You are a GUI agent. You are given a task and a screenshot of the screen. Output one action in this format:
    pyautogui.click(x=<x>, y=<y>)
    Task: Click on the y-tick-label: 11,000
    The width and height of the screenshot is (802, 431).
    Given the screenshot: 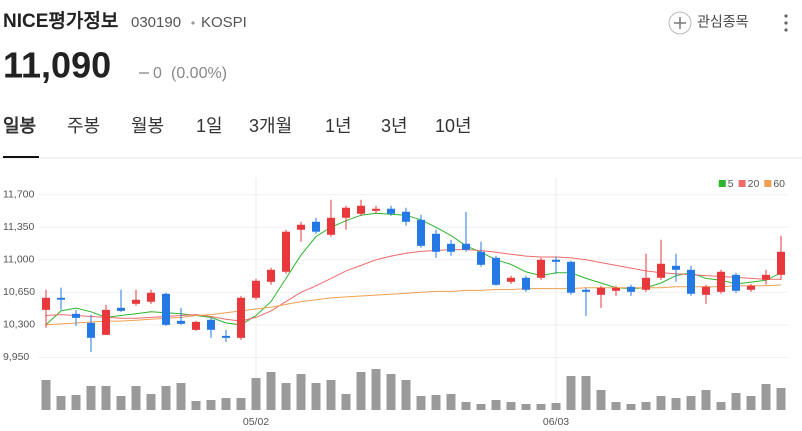 What is the action you would take?
    pyautogui.click(x=18, y=260)
    